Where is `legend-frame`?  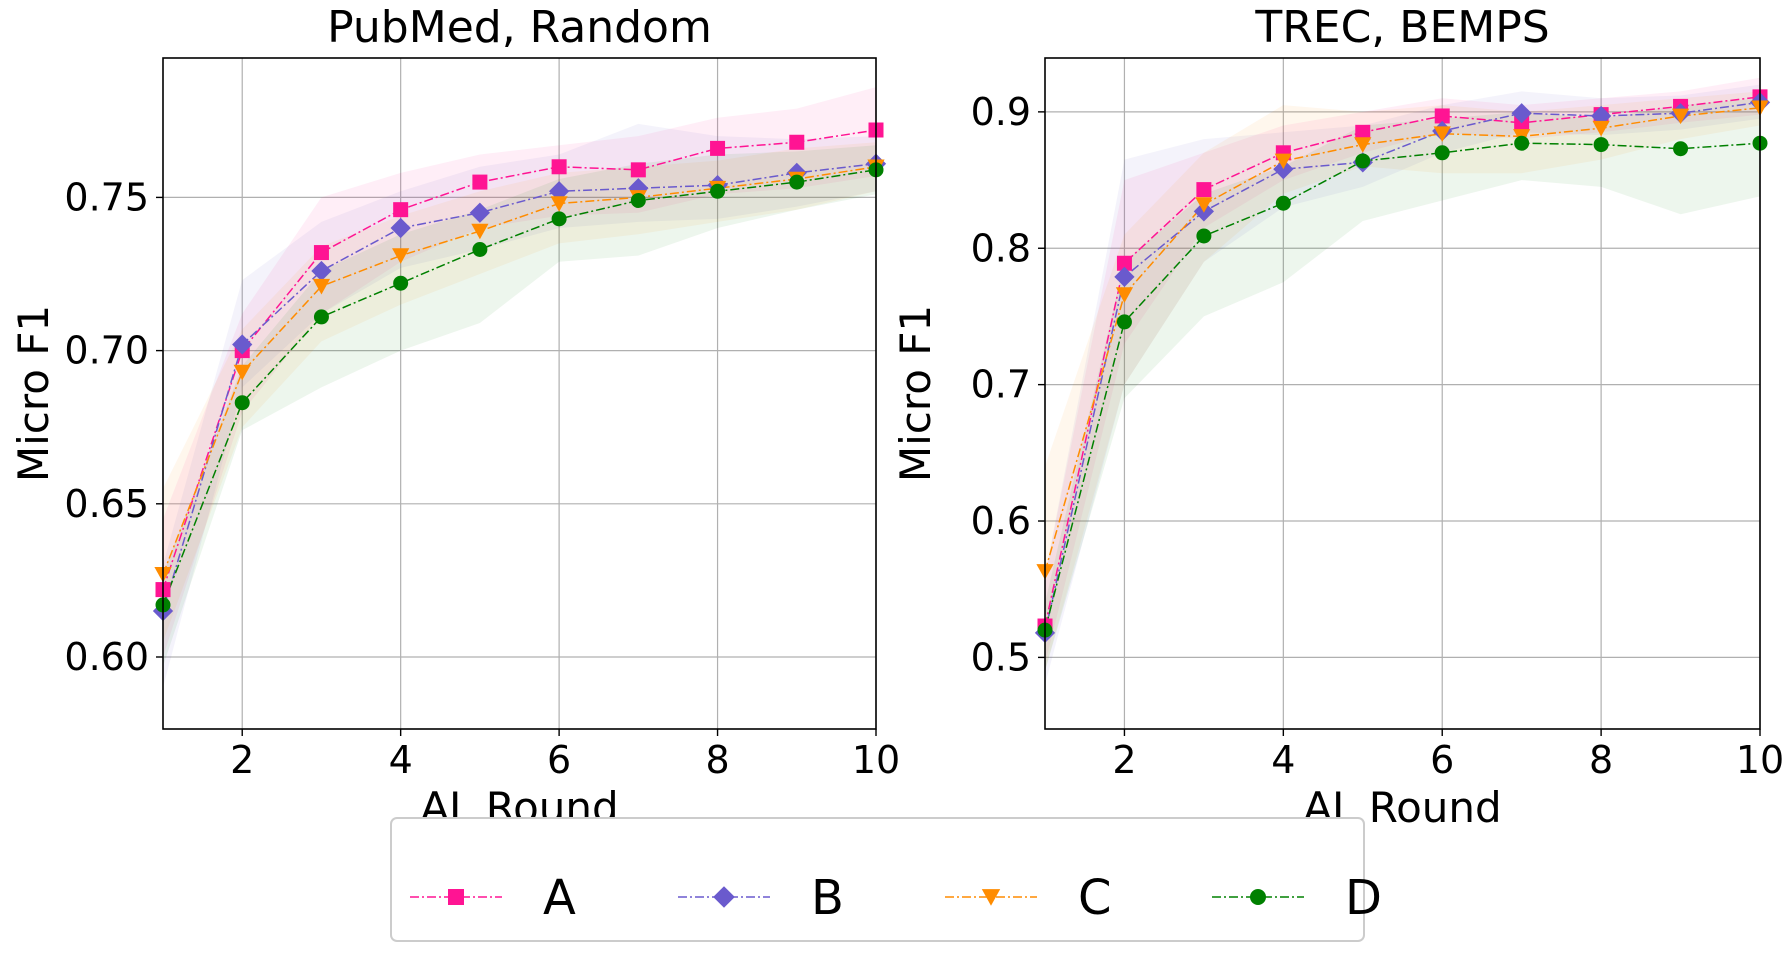
legend-frame is located at coordinates (877, 879).